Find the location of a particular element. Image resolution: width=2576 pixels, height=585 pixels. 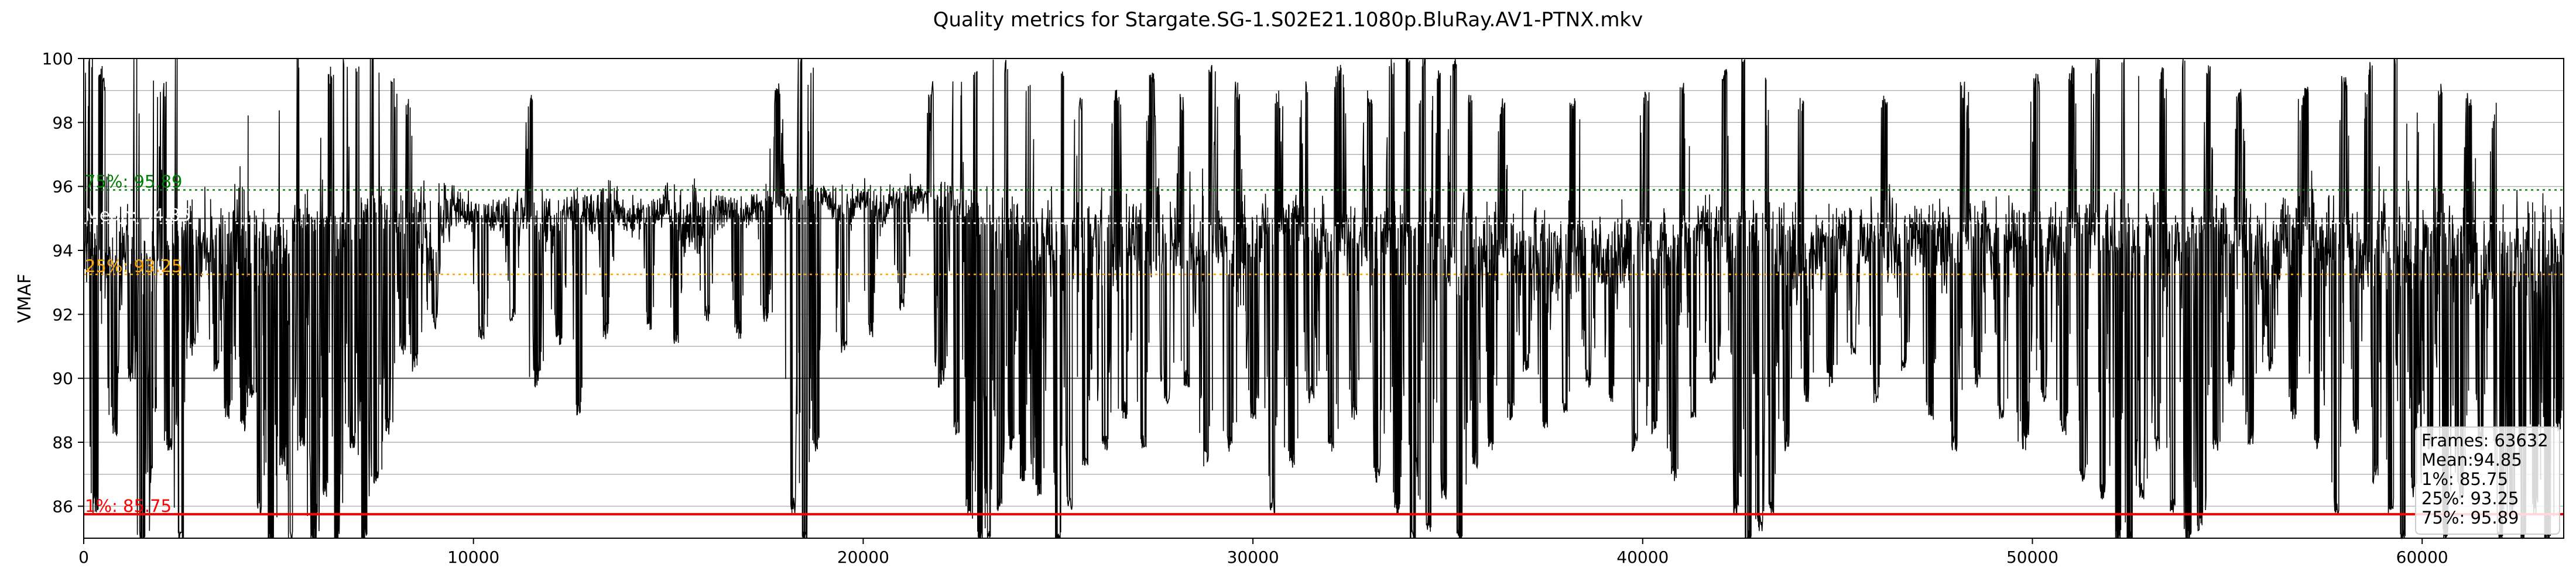

y-tick-label-0: 86 is located at coordinates (62, 506).